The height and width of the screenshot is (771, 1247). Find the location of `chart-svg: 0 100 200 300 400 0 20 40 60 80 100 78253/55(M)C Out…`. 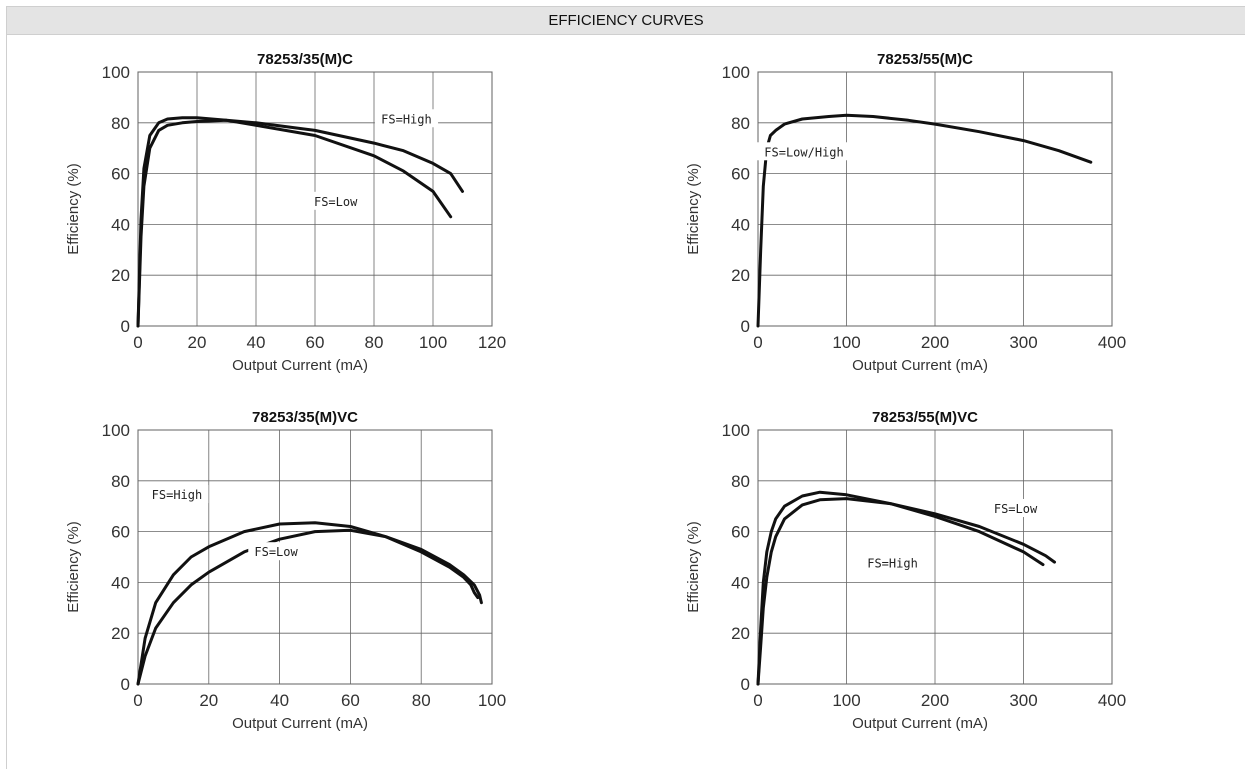

chart-svg: 0 100 200 300 400 0 20 40 60 80 100 78253/55(M)C Out… is located at coordinates (905, 212).